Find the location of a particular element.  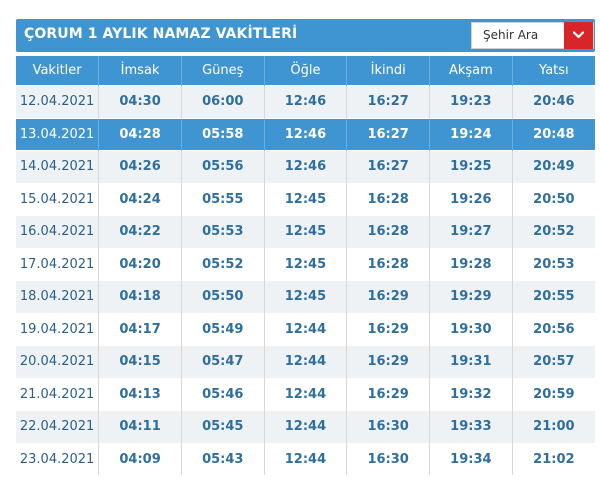

yatsi-cell: 20:50 is located at coordinates (553, 199).